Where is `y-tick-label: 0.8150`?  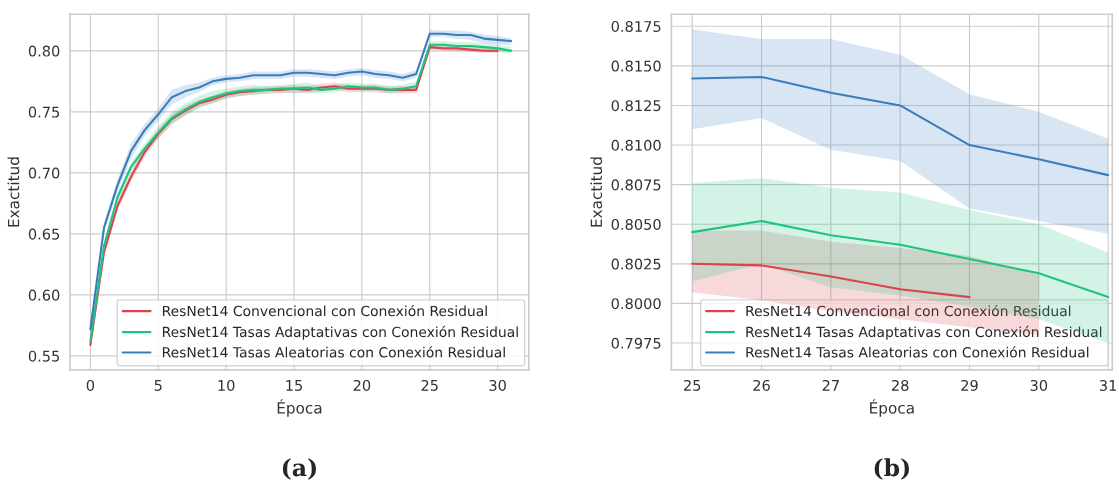 y-tick-label: 0.8150 is located at coordinates (636, 66).